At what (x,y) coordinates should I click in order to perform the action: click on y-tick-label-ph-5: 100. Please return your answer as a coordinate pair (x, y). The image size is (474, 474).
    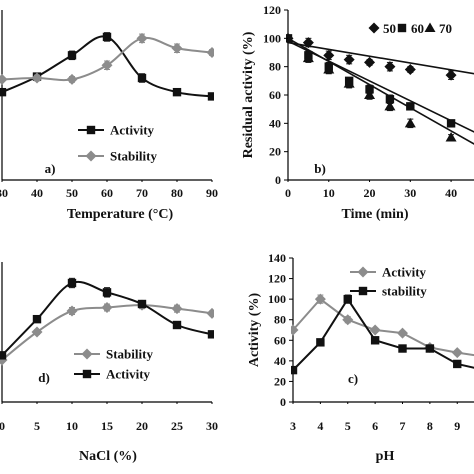
    Looking at the image, I should click on (277, 299).